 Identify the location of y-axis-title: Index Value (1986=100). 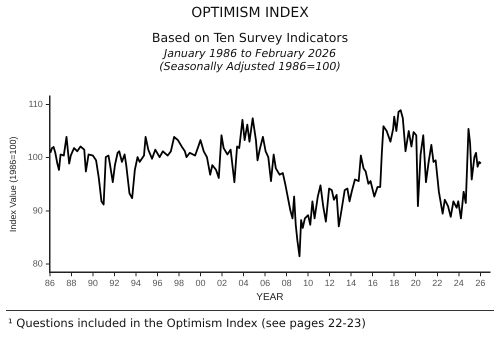
(13, 184).